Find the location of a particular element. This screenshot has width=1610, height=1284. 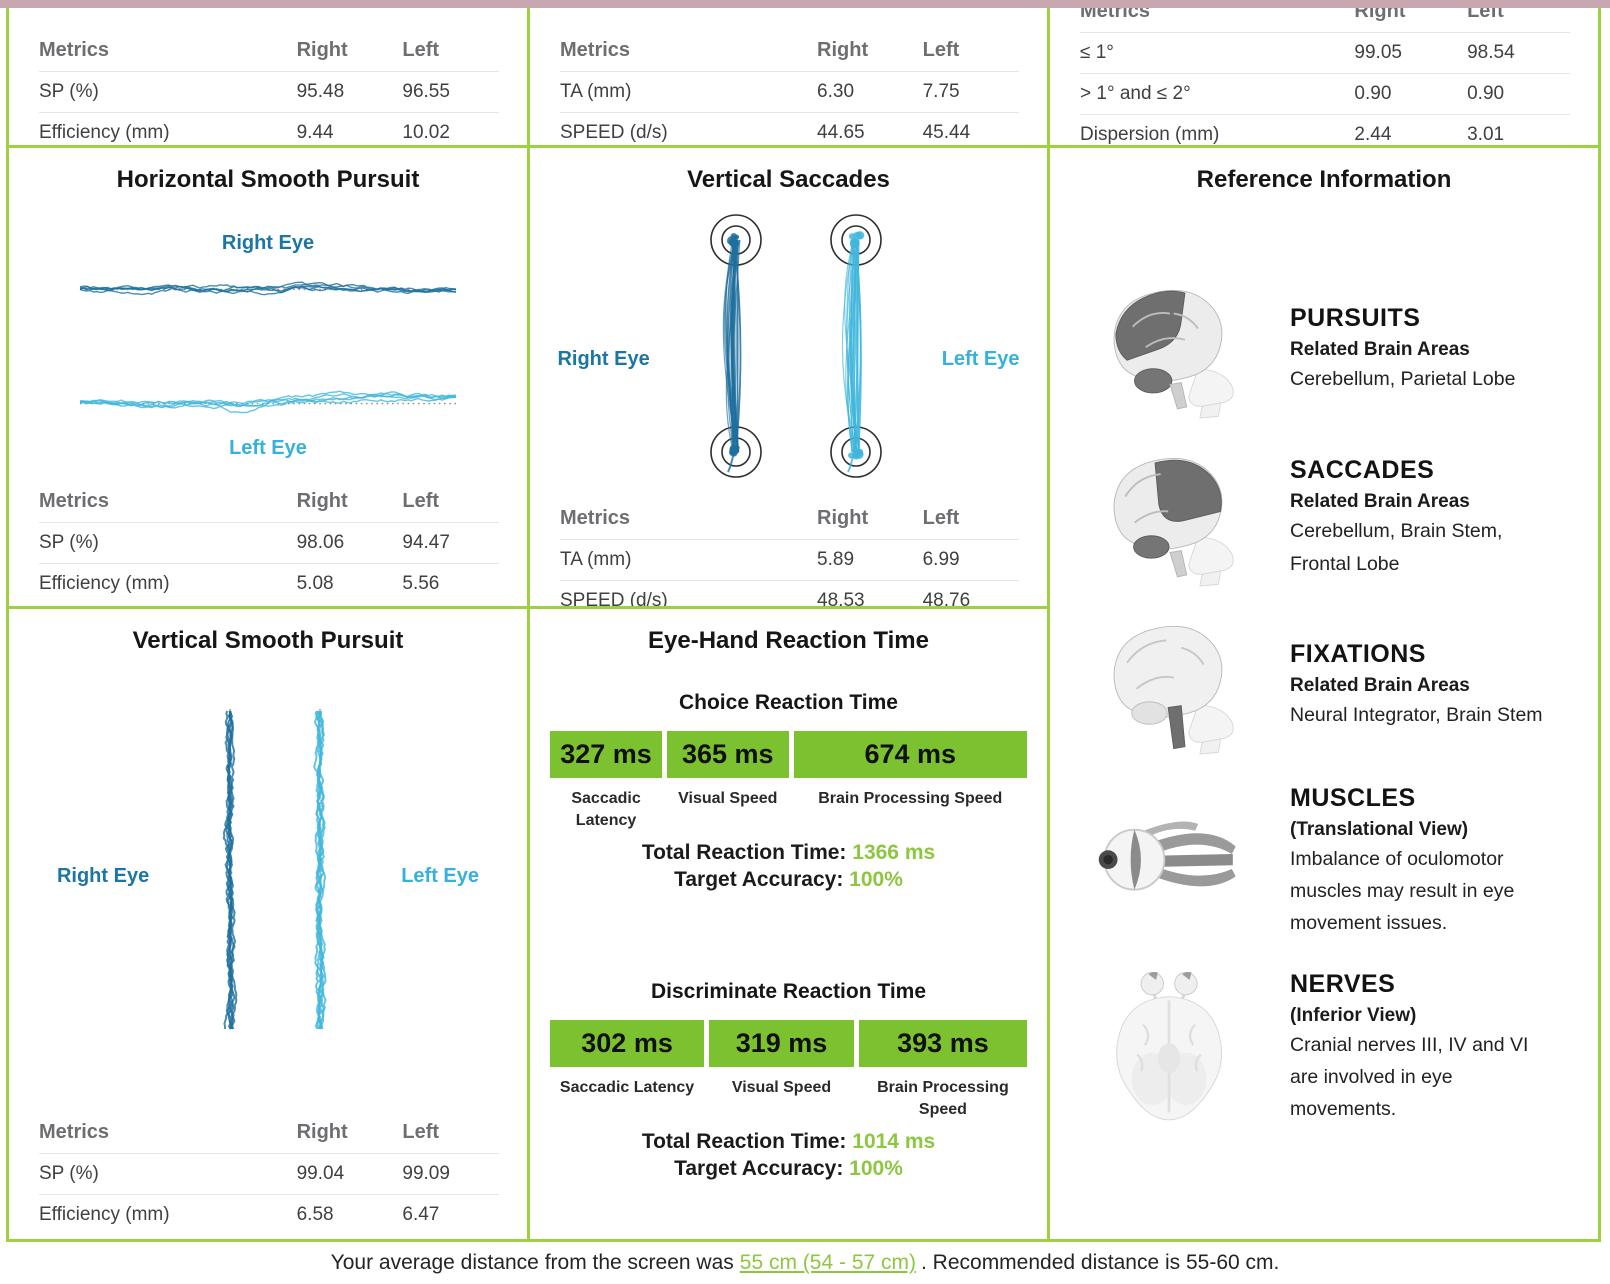

choice-total-reaction-time: Total Reaction Time: 1366 ms is located at coordinates (788, 852).